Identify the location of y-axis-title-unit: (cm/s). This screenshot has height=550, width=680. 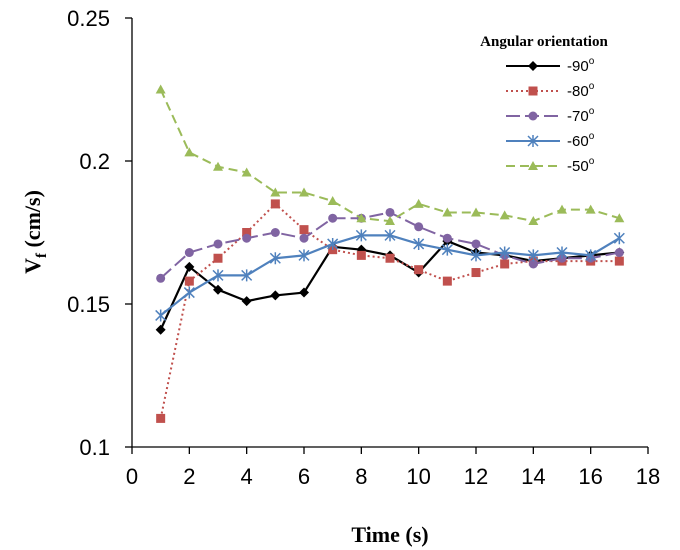
(32, 221).